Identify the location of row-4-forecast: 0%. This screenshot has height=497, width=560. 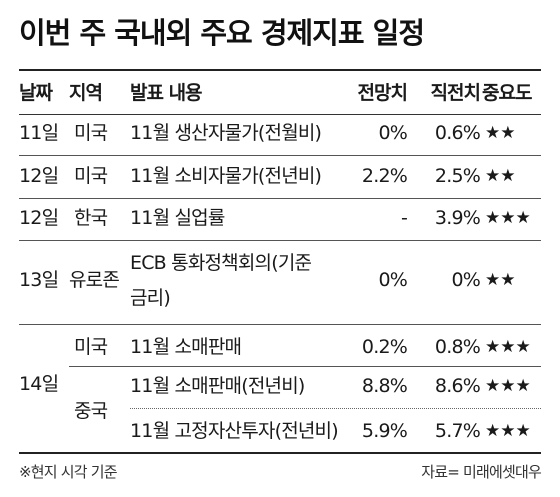
(392, 280).